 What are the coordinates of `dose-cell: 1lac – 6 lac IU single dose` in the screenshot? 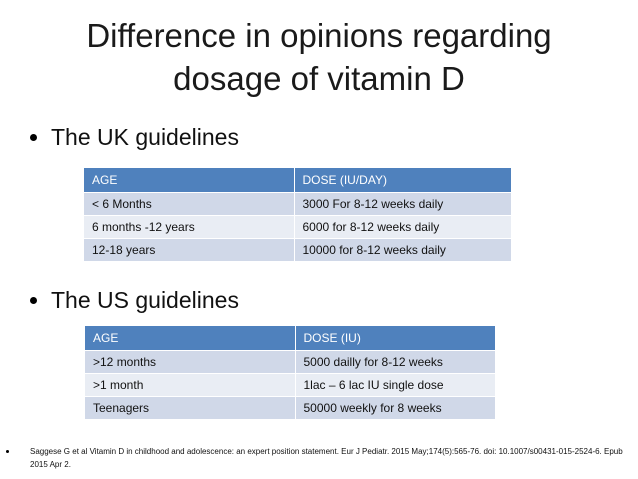 It's located at (395, 385).